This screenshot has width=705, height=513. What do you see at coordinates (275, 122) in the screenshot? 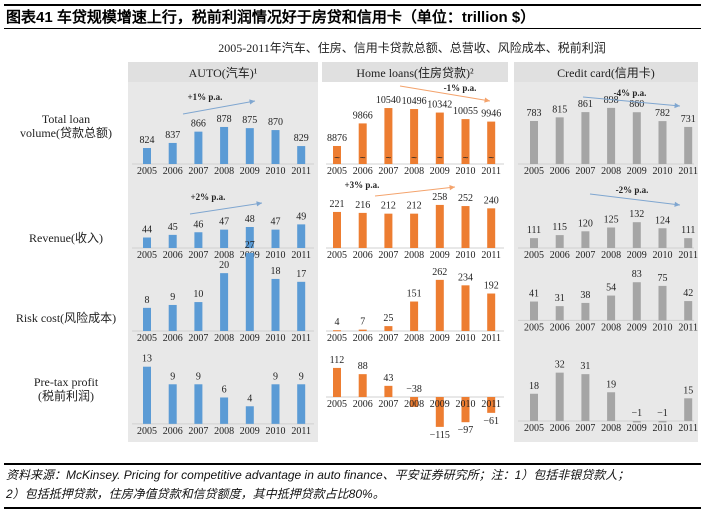
I see `data-label: 870` at bounding box center [275, 122].